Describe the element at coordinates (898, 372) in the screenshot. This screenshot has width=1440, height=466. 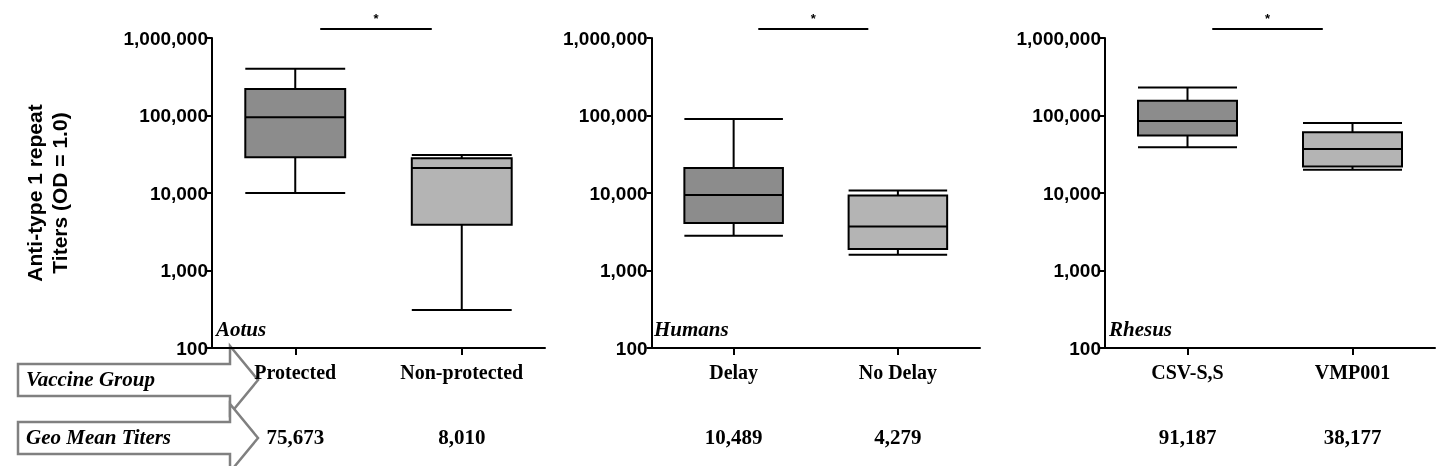
I see `x-tick-label: No Delay` at that location.